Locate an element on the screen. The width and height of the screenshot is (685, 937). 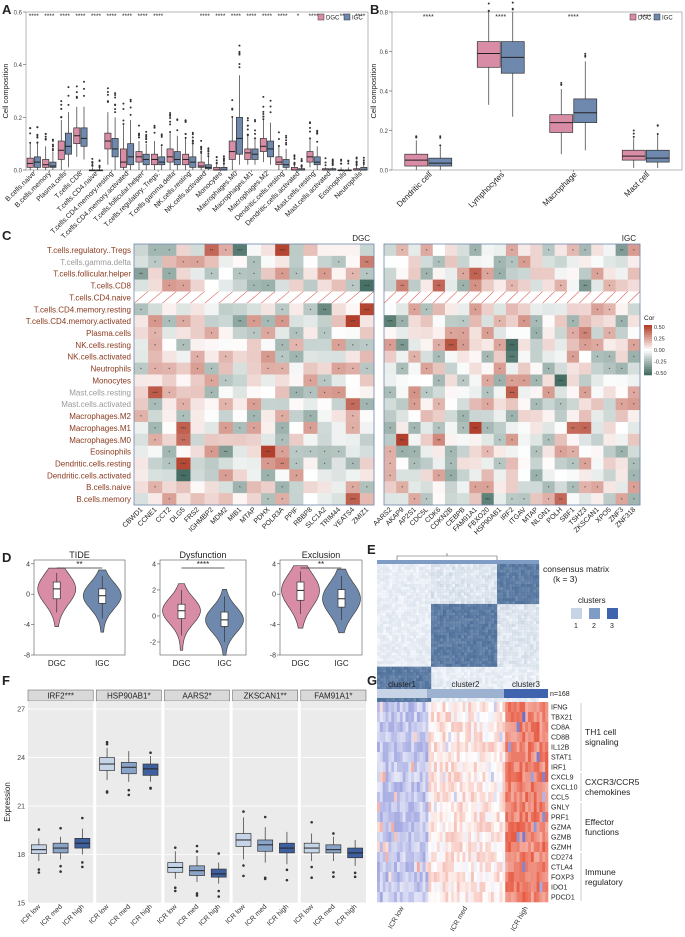
legend-title: Cor is located at coordinates (649, 318).